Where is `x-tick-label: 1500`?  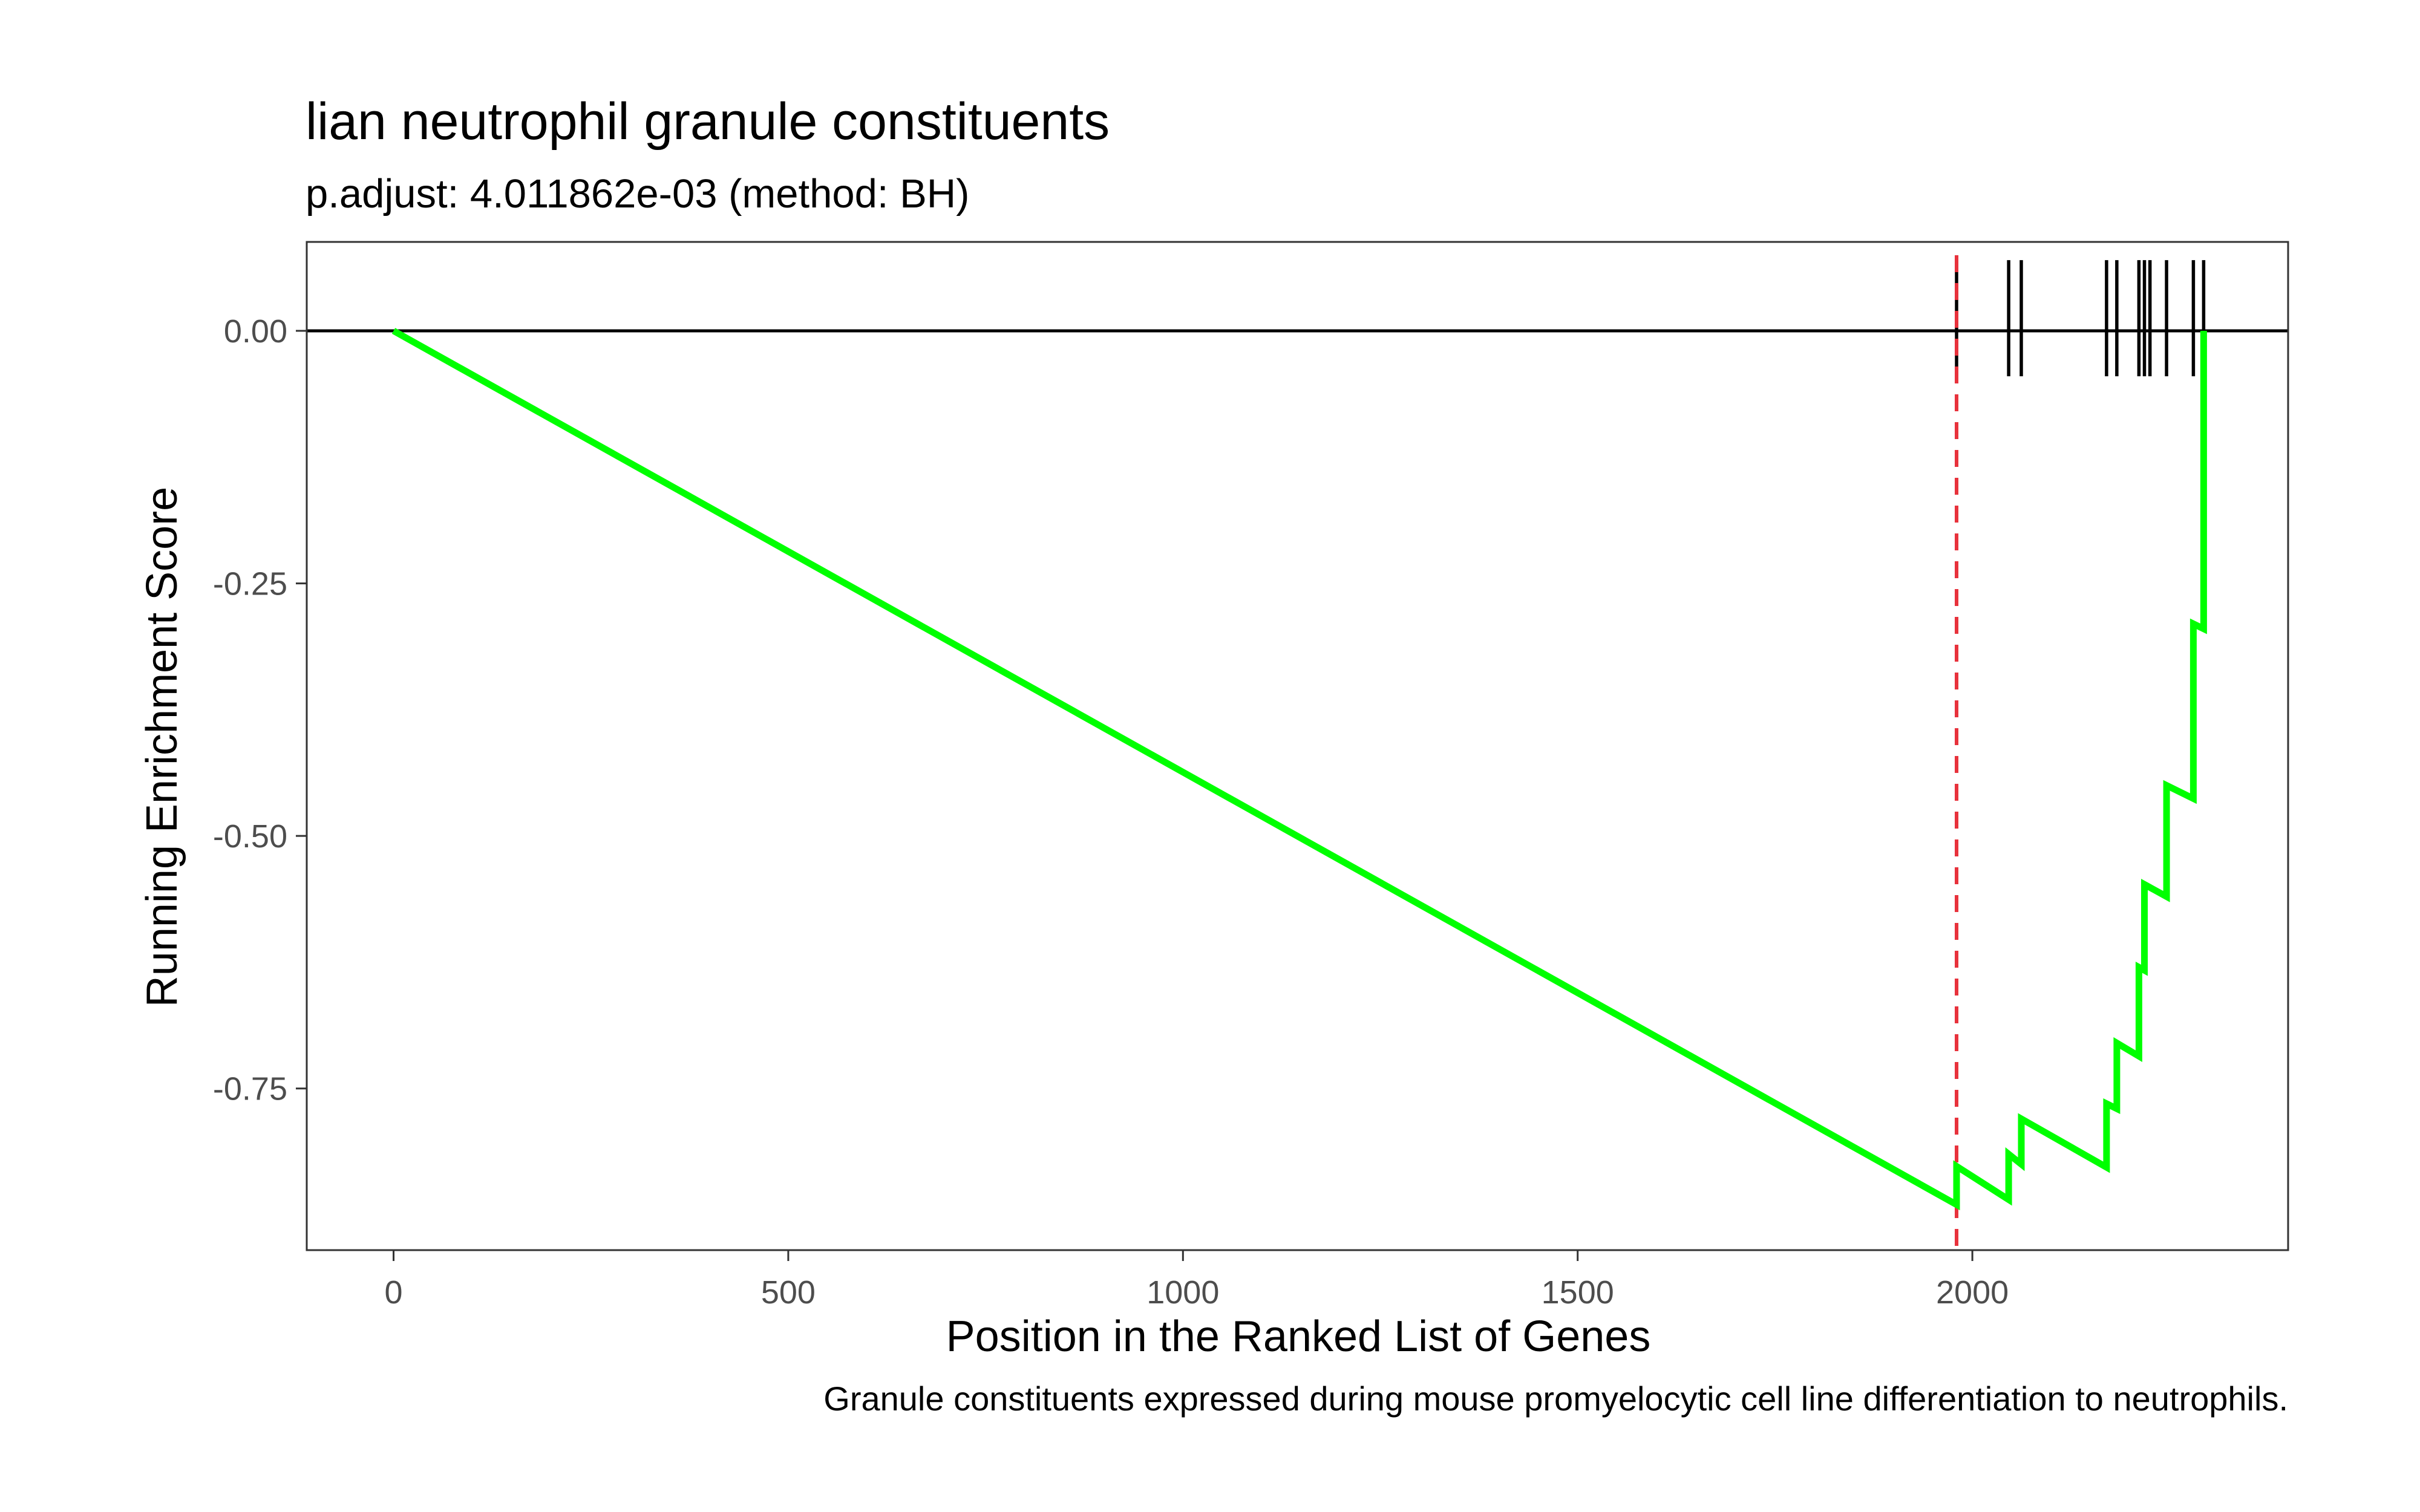
x-tick-label: 1500 is located at coordinates (1578, 1292).